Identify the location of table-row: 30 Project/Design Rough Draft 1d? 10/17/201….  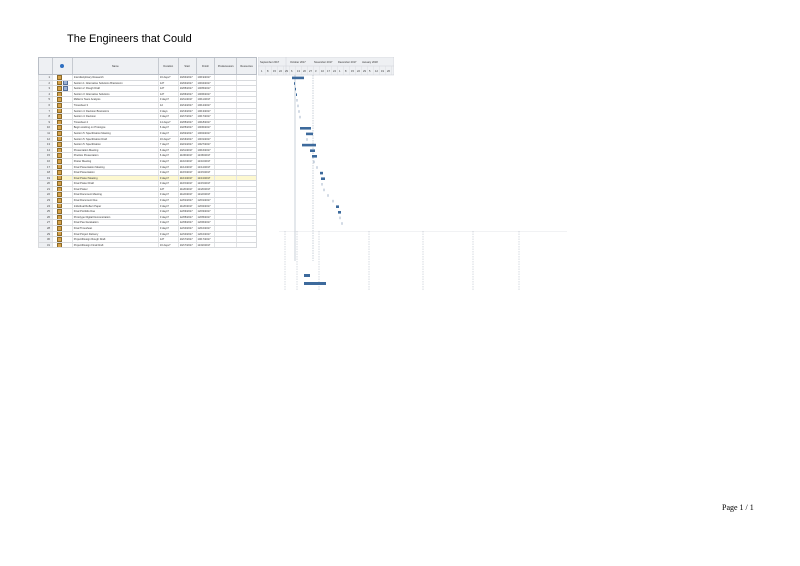
(147, 240).